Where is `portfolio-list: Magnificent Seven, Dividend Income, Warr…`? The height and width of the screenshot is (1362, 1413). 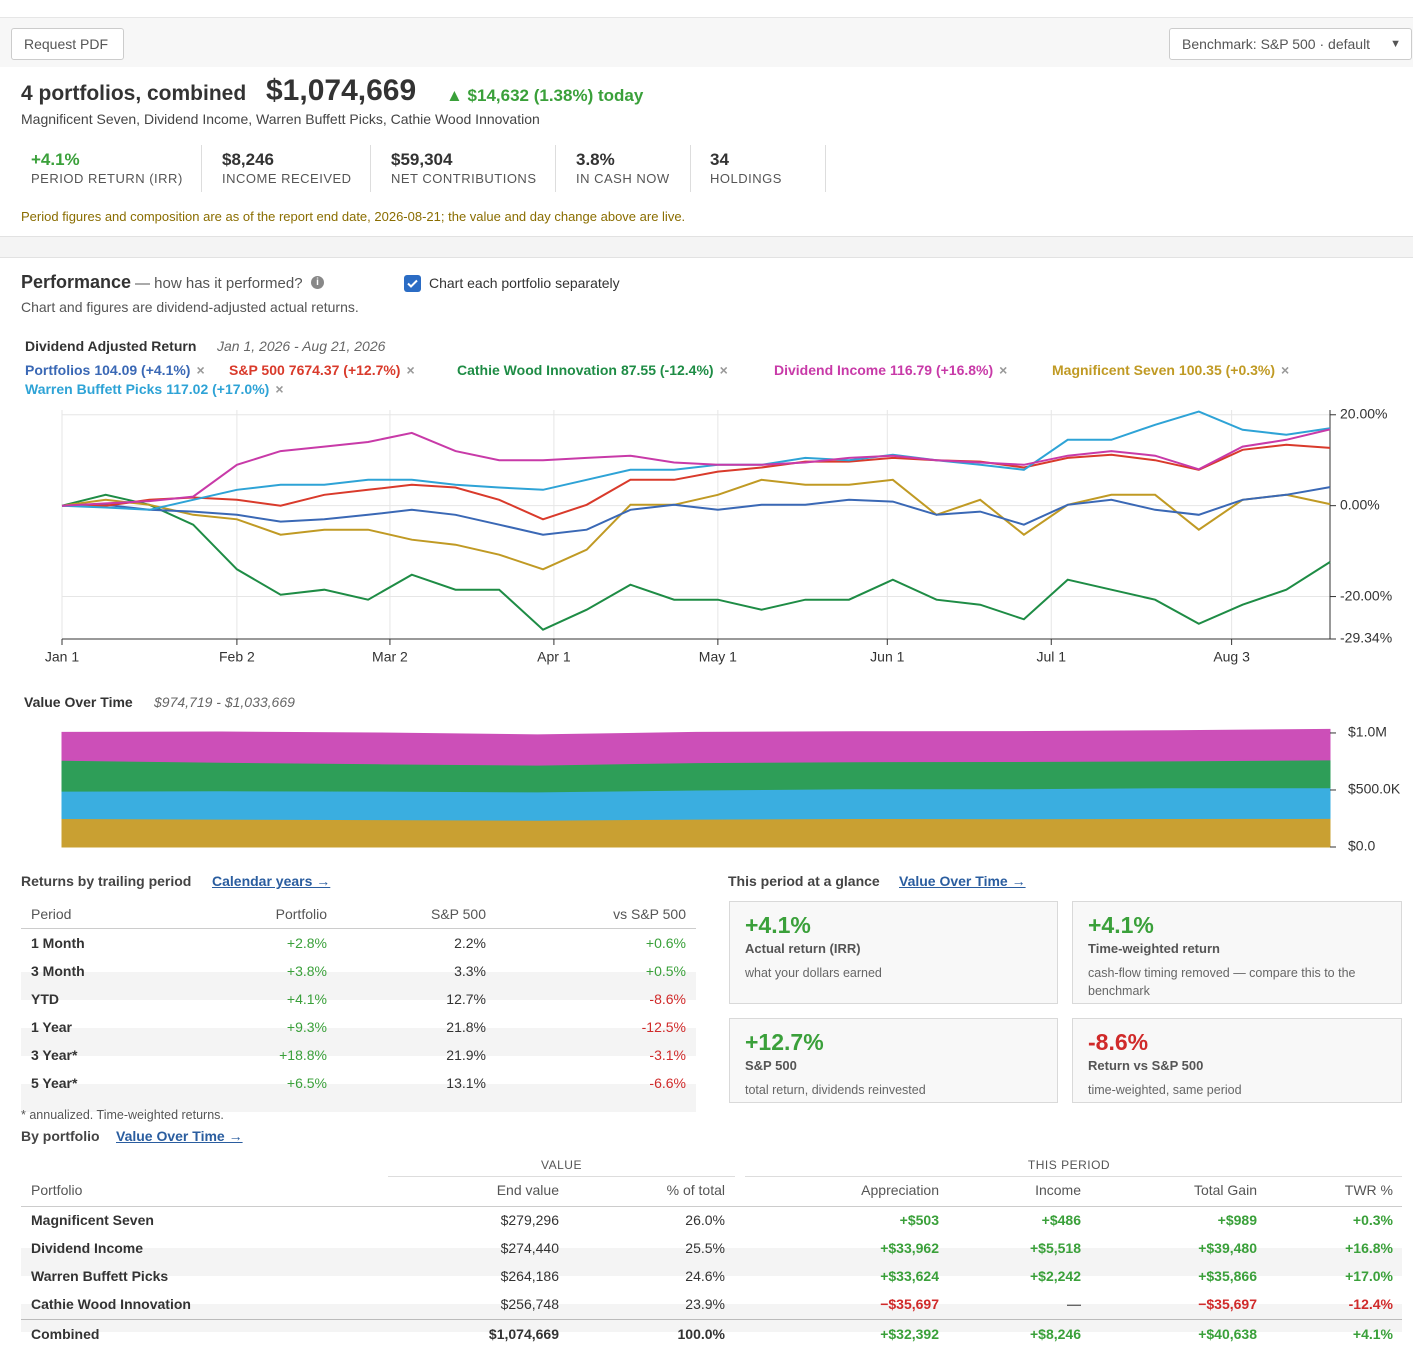
portfolio-list: Magnificent Seven, Dividend Income, Warr… is located at coordinates (280, 119).